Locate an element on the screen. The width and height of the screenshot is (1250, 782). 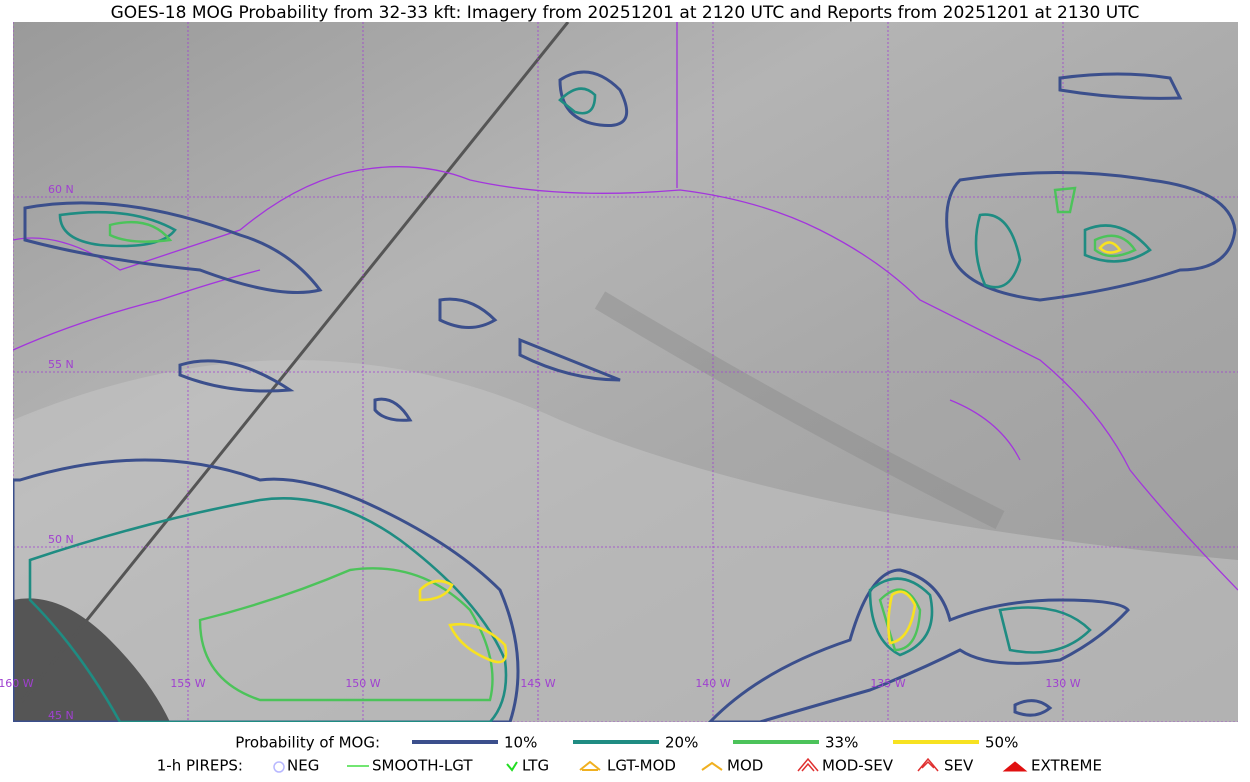
legend-label: LTG is located at coordinates (535, 766).